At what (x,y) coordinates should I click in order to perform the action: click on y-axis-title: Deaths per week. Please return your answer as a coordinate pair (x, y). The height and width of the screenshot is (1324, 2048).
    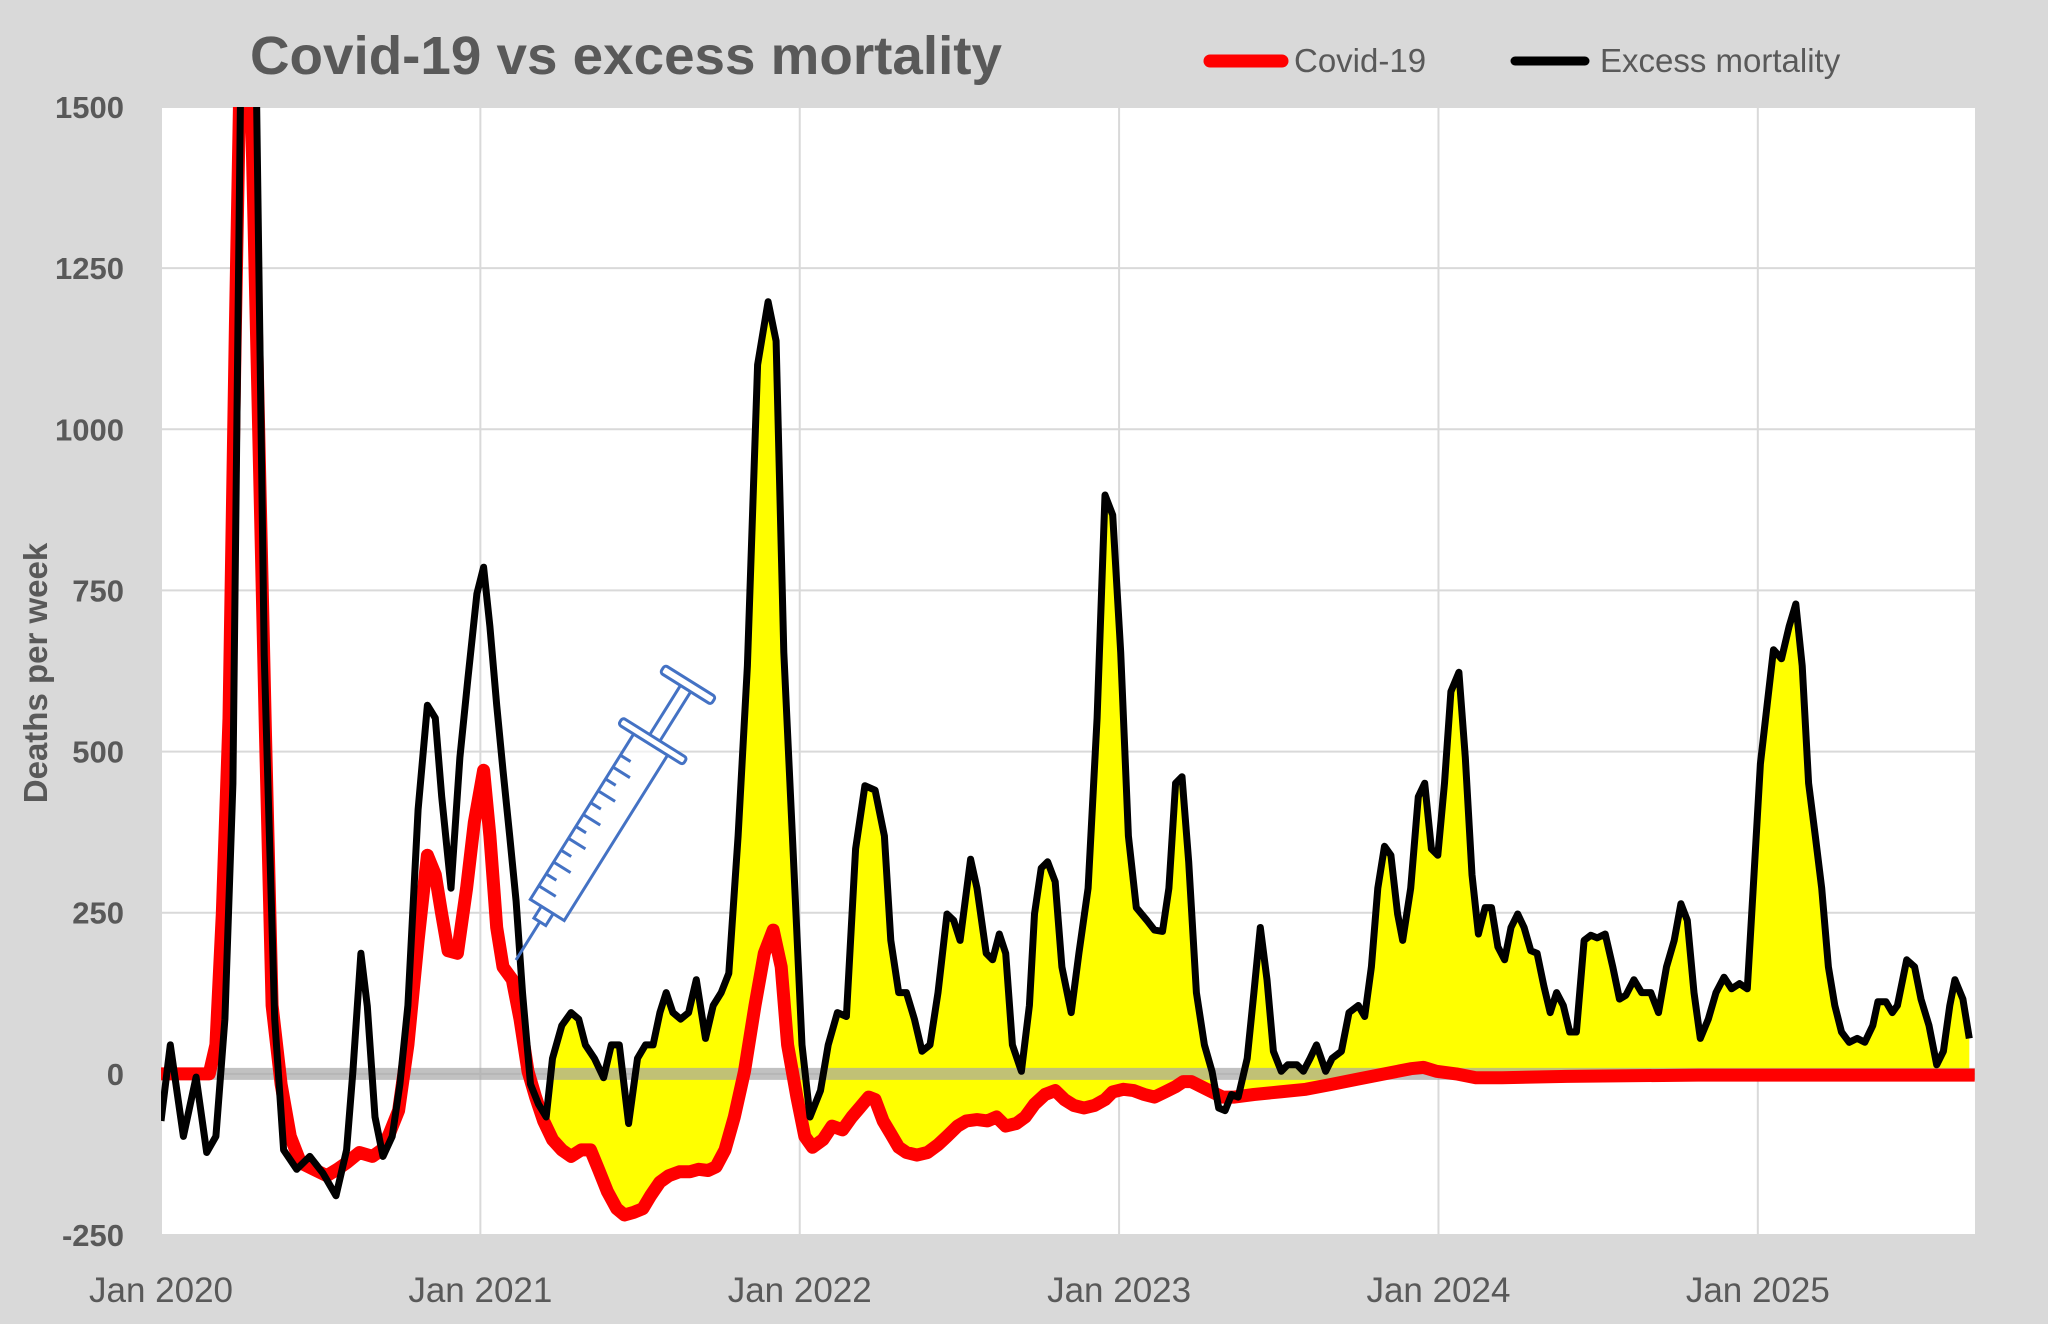
    Looking at the image, I should click on (35, 672).